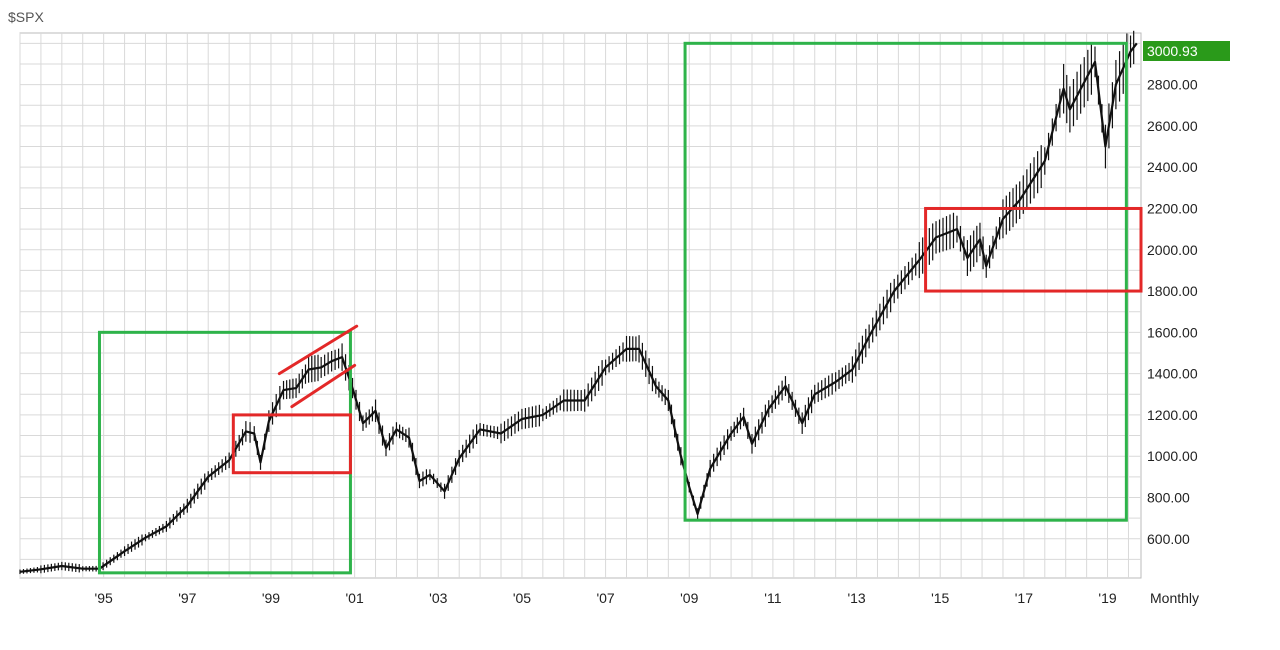 This screenshot has width=1280, height=650. What do you see at coordinates (522, 598) in the screenshot?
I see `x-tick-label: '05` at bounding box center [522, 598].